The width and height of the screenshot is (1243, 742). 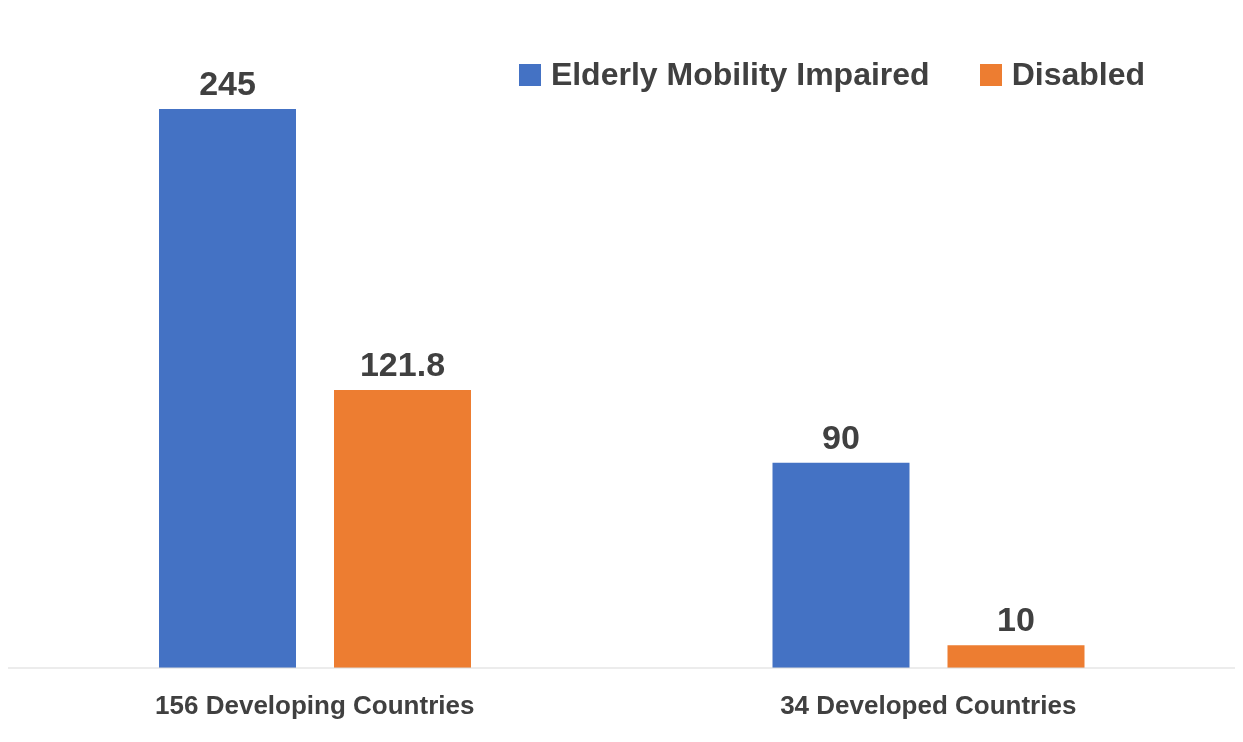 What do you see at coordinates (315, 705) in the screenshot?
I see `x-tick-label: 156 Developing Countries` at bounding box center [315, 705].